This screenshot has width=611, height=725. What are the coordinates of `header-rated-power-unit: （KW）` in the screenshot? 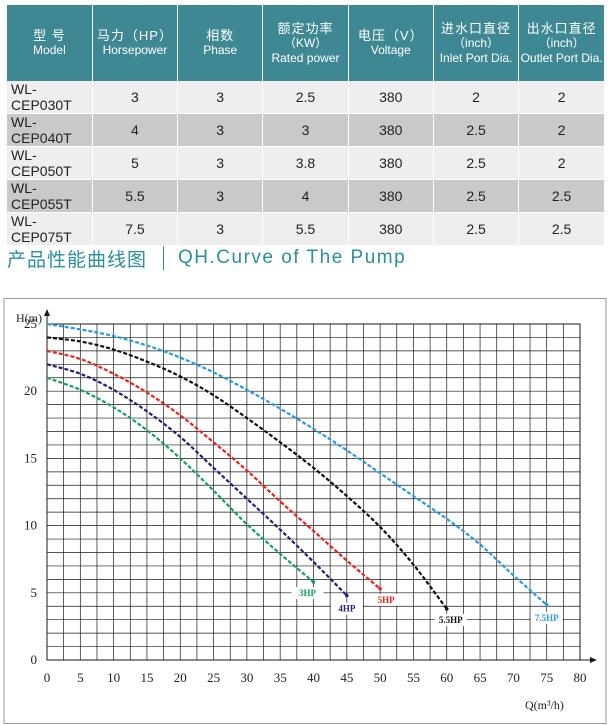 It's located at (305, 42).